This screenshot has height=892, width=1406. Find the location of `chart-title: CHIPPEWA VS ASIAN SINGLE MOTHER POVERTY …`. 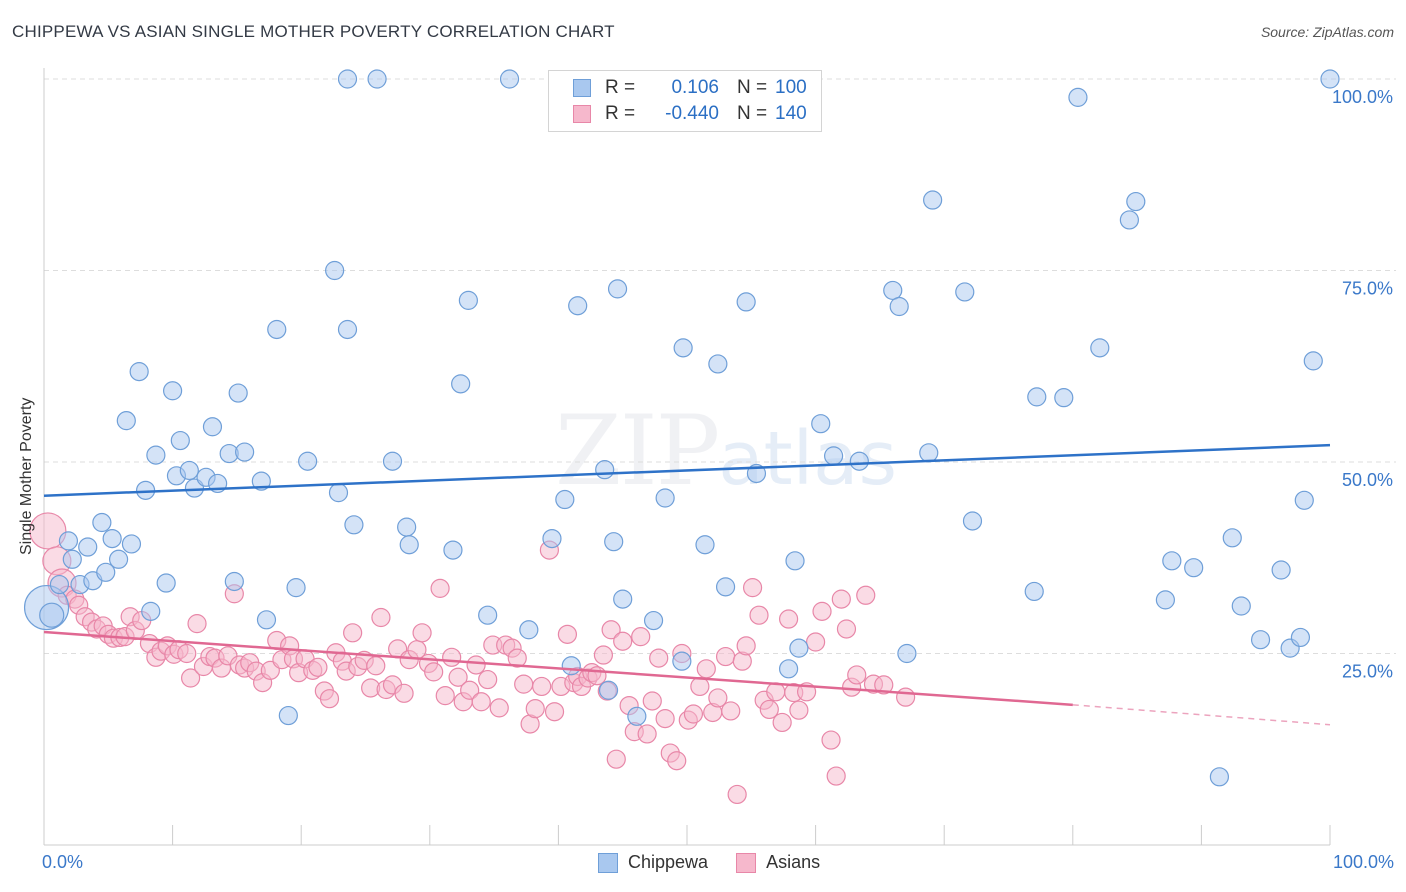

chart-title: CHIPPEWA VS ASIAN SINGLE MOTHER POVERTY … is located at coordinates (313, 31).